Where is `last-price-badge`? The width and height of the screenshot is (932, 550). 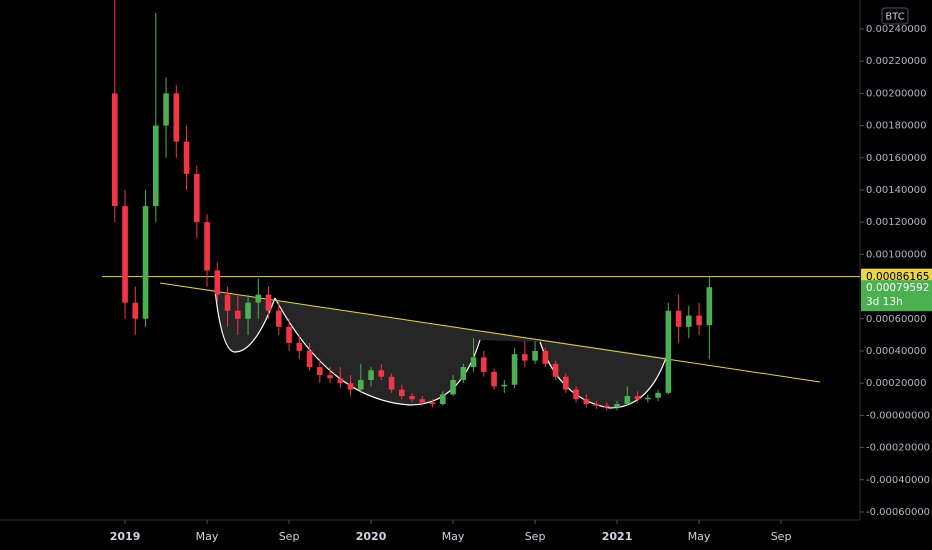
last-price-badge is located at coordinates (896, 296).